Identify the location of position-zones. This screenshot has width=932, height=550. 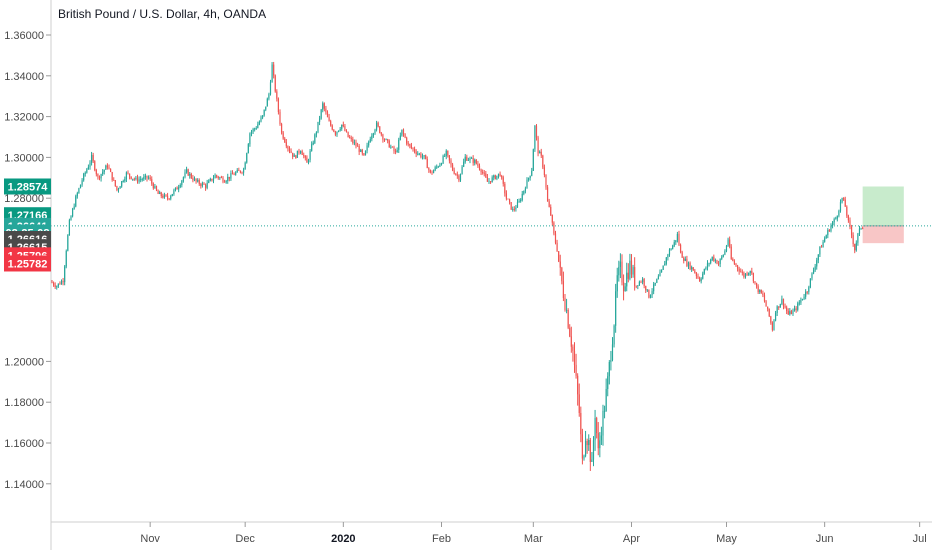
(883, 215).